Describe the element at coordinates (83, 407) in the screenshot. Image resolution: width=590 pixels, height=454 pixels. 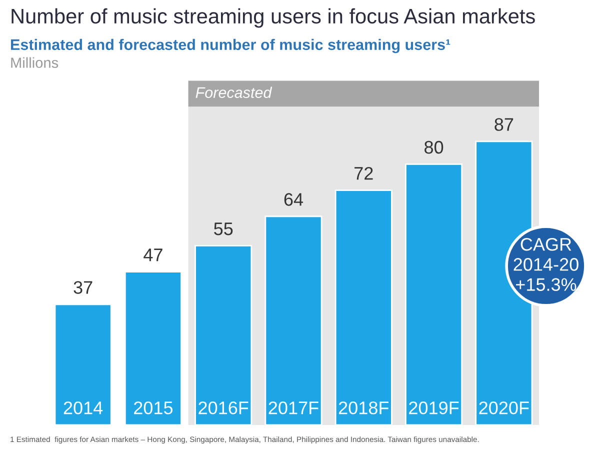
I see `x-tick-label: 2014` at that location.